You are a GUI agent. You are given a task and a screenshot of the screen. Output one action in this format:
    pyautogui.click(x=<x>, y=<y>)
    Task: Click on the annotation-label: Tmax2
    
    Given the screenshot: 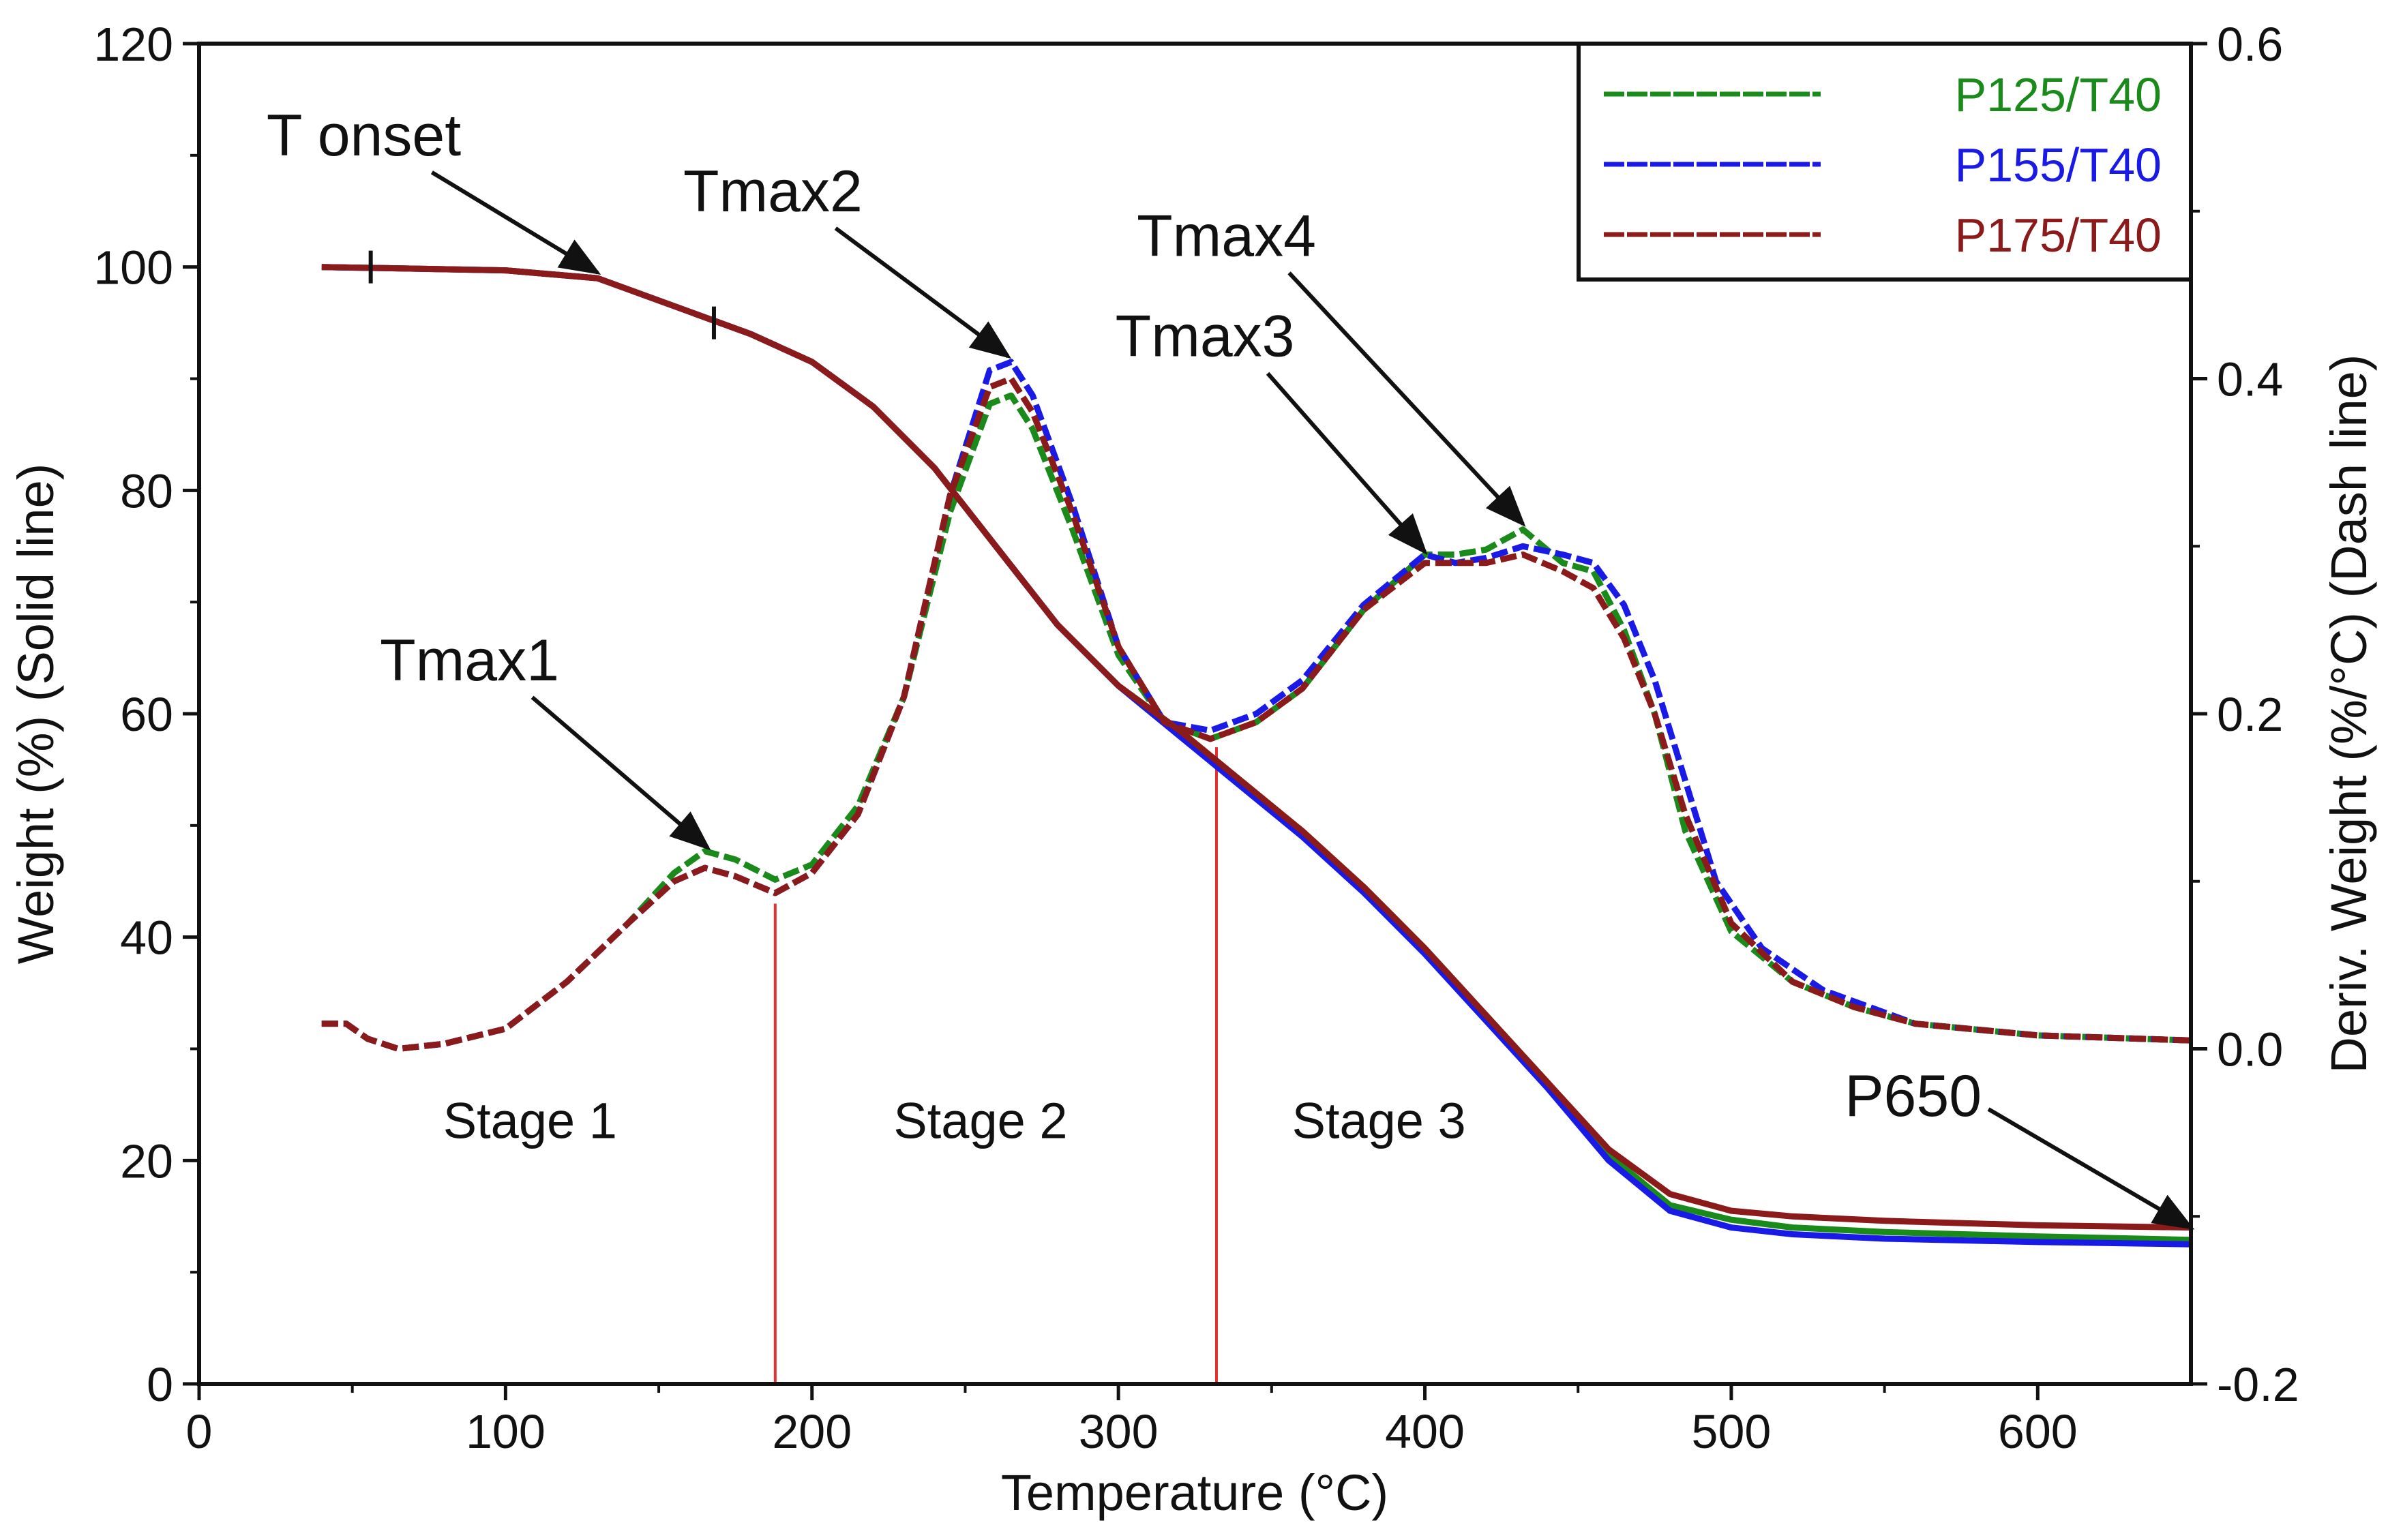 What is the action you would take?
    pyautogui.click(x=773, y=191)
    